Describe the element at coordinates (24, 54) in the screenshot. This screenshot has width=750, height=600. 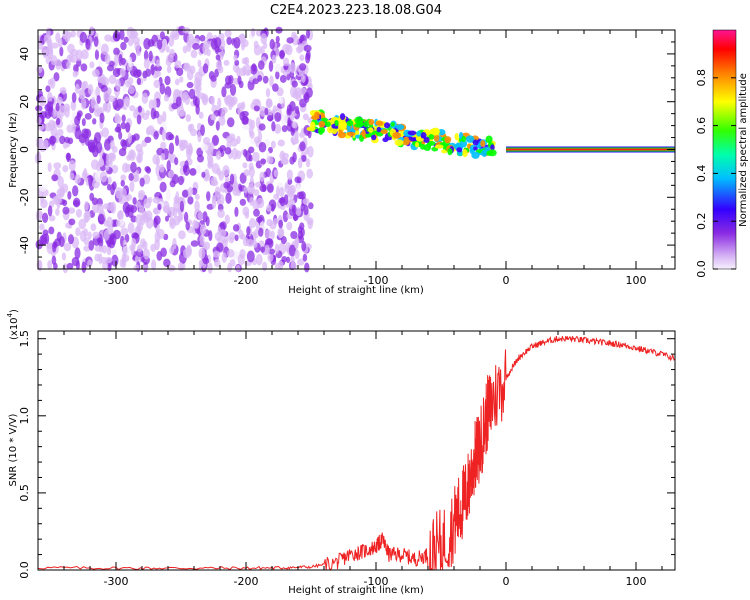
I see `spectrogram-y-tick-label: 40` at that location.